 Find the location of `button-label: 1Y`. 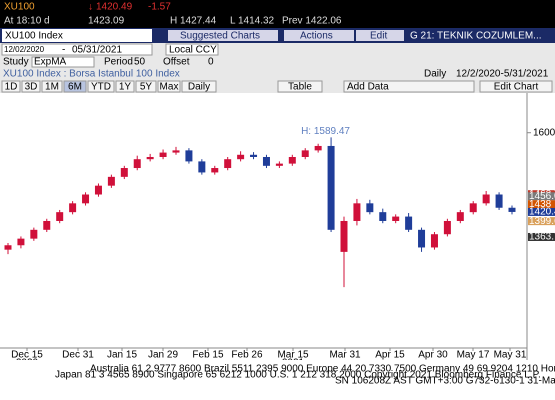

button-label: 1Y is located at coordinates (125, 87).